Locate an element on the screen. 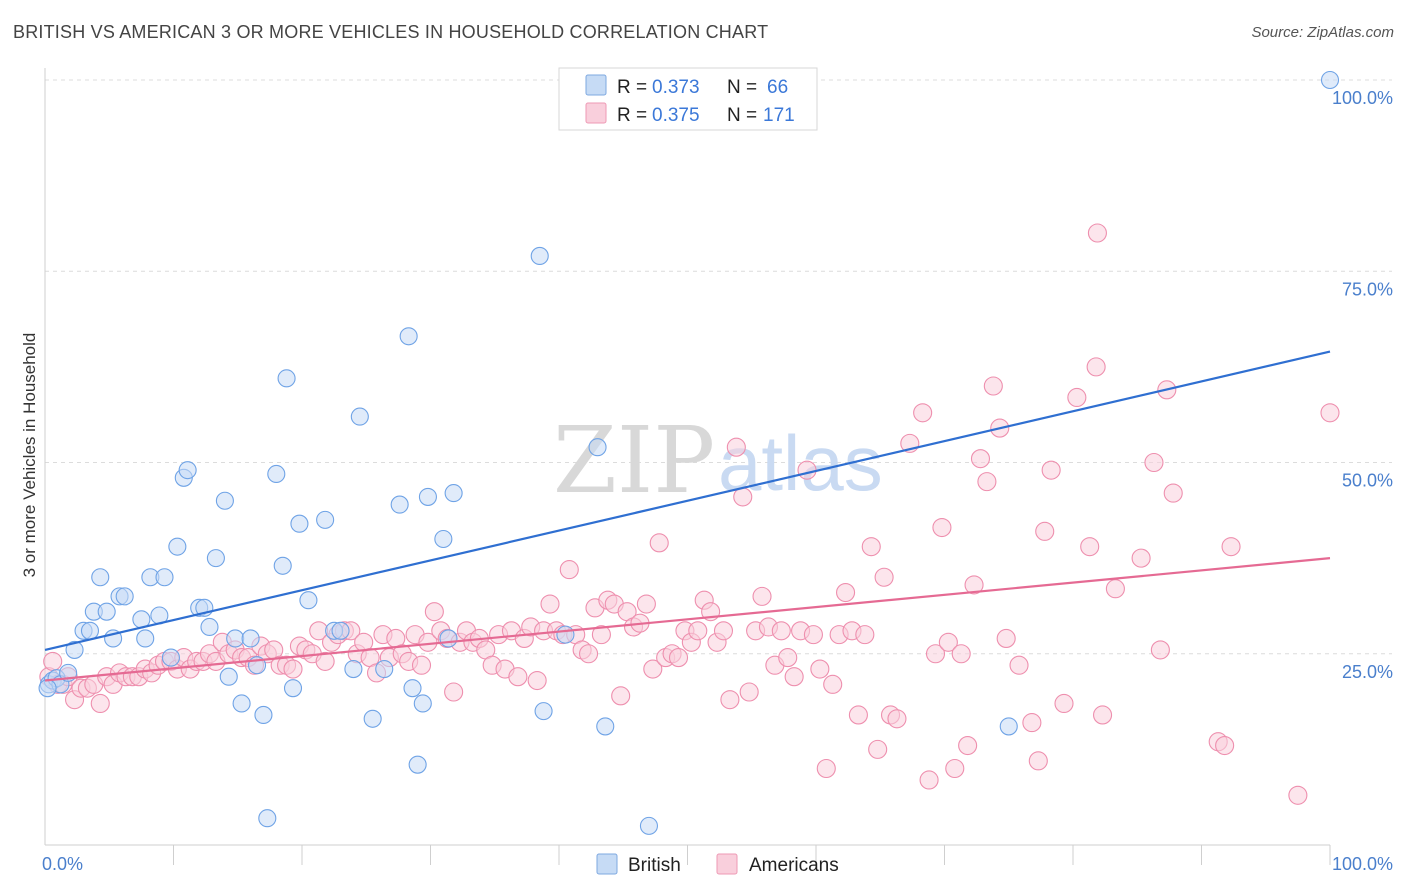 Image resolution: width=1406 pixels, height=892 pixels. stats-legend: R = 0.373 N = 66 R = 0.375 N = 171 is located at coordinates (688, 99).